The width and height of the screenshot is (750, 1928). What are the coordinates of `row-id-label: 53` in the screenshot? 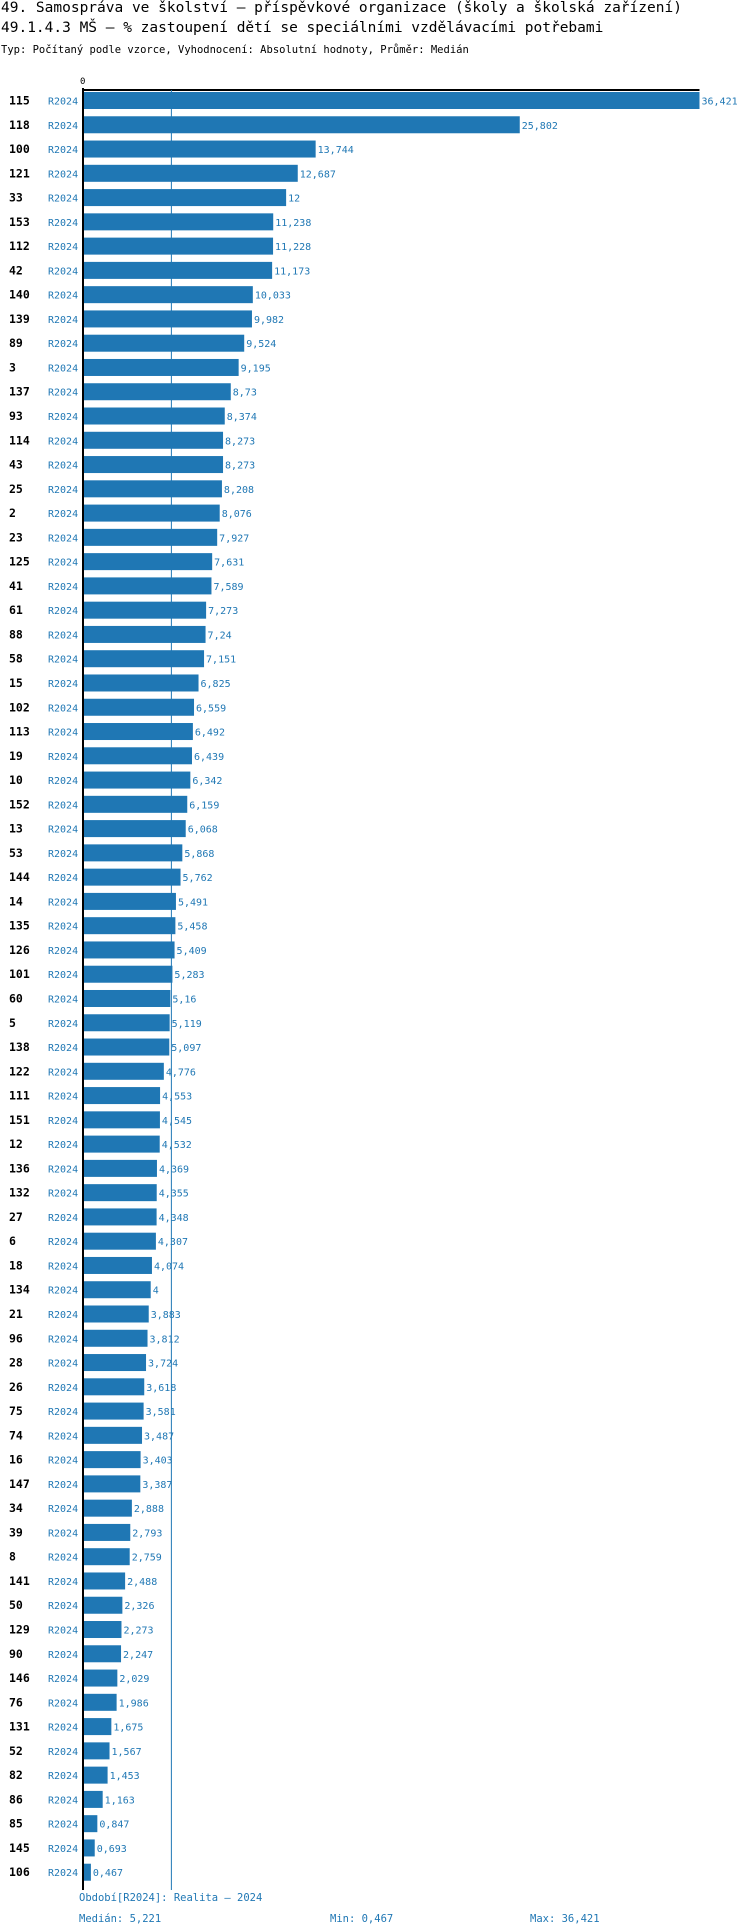 It's located at (16, 853).